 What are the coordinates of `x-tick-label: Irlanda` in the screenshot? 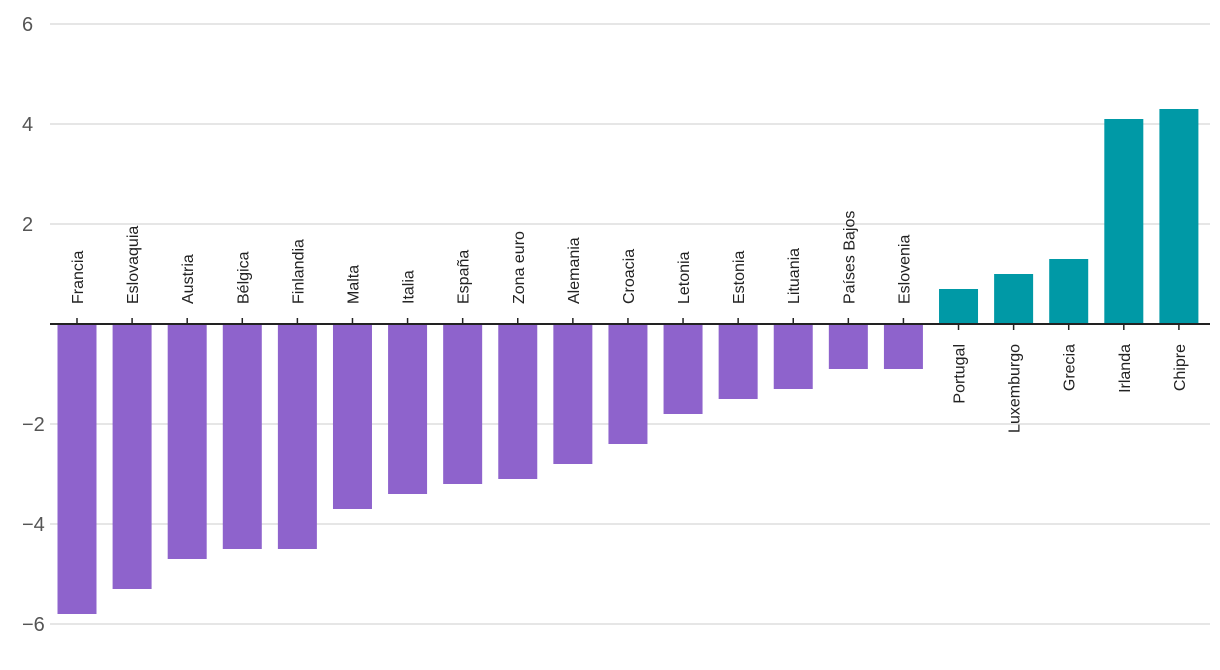 It's located at (1125, 368).